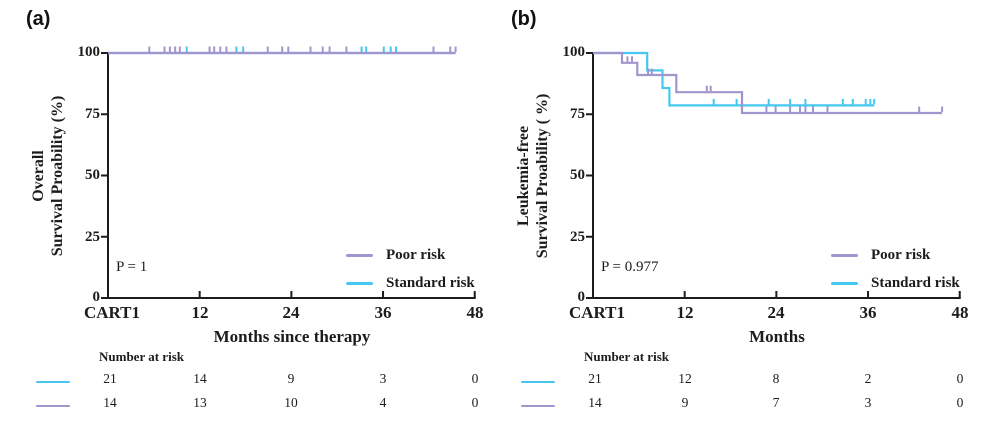  I want to click on risk-count: 12, so click(685, 378).